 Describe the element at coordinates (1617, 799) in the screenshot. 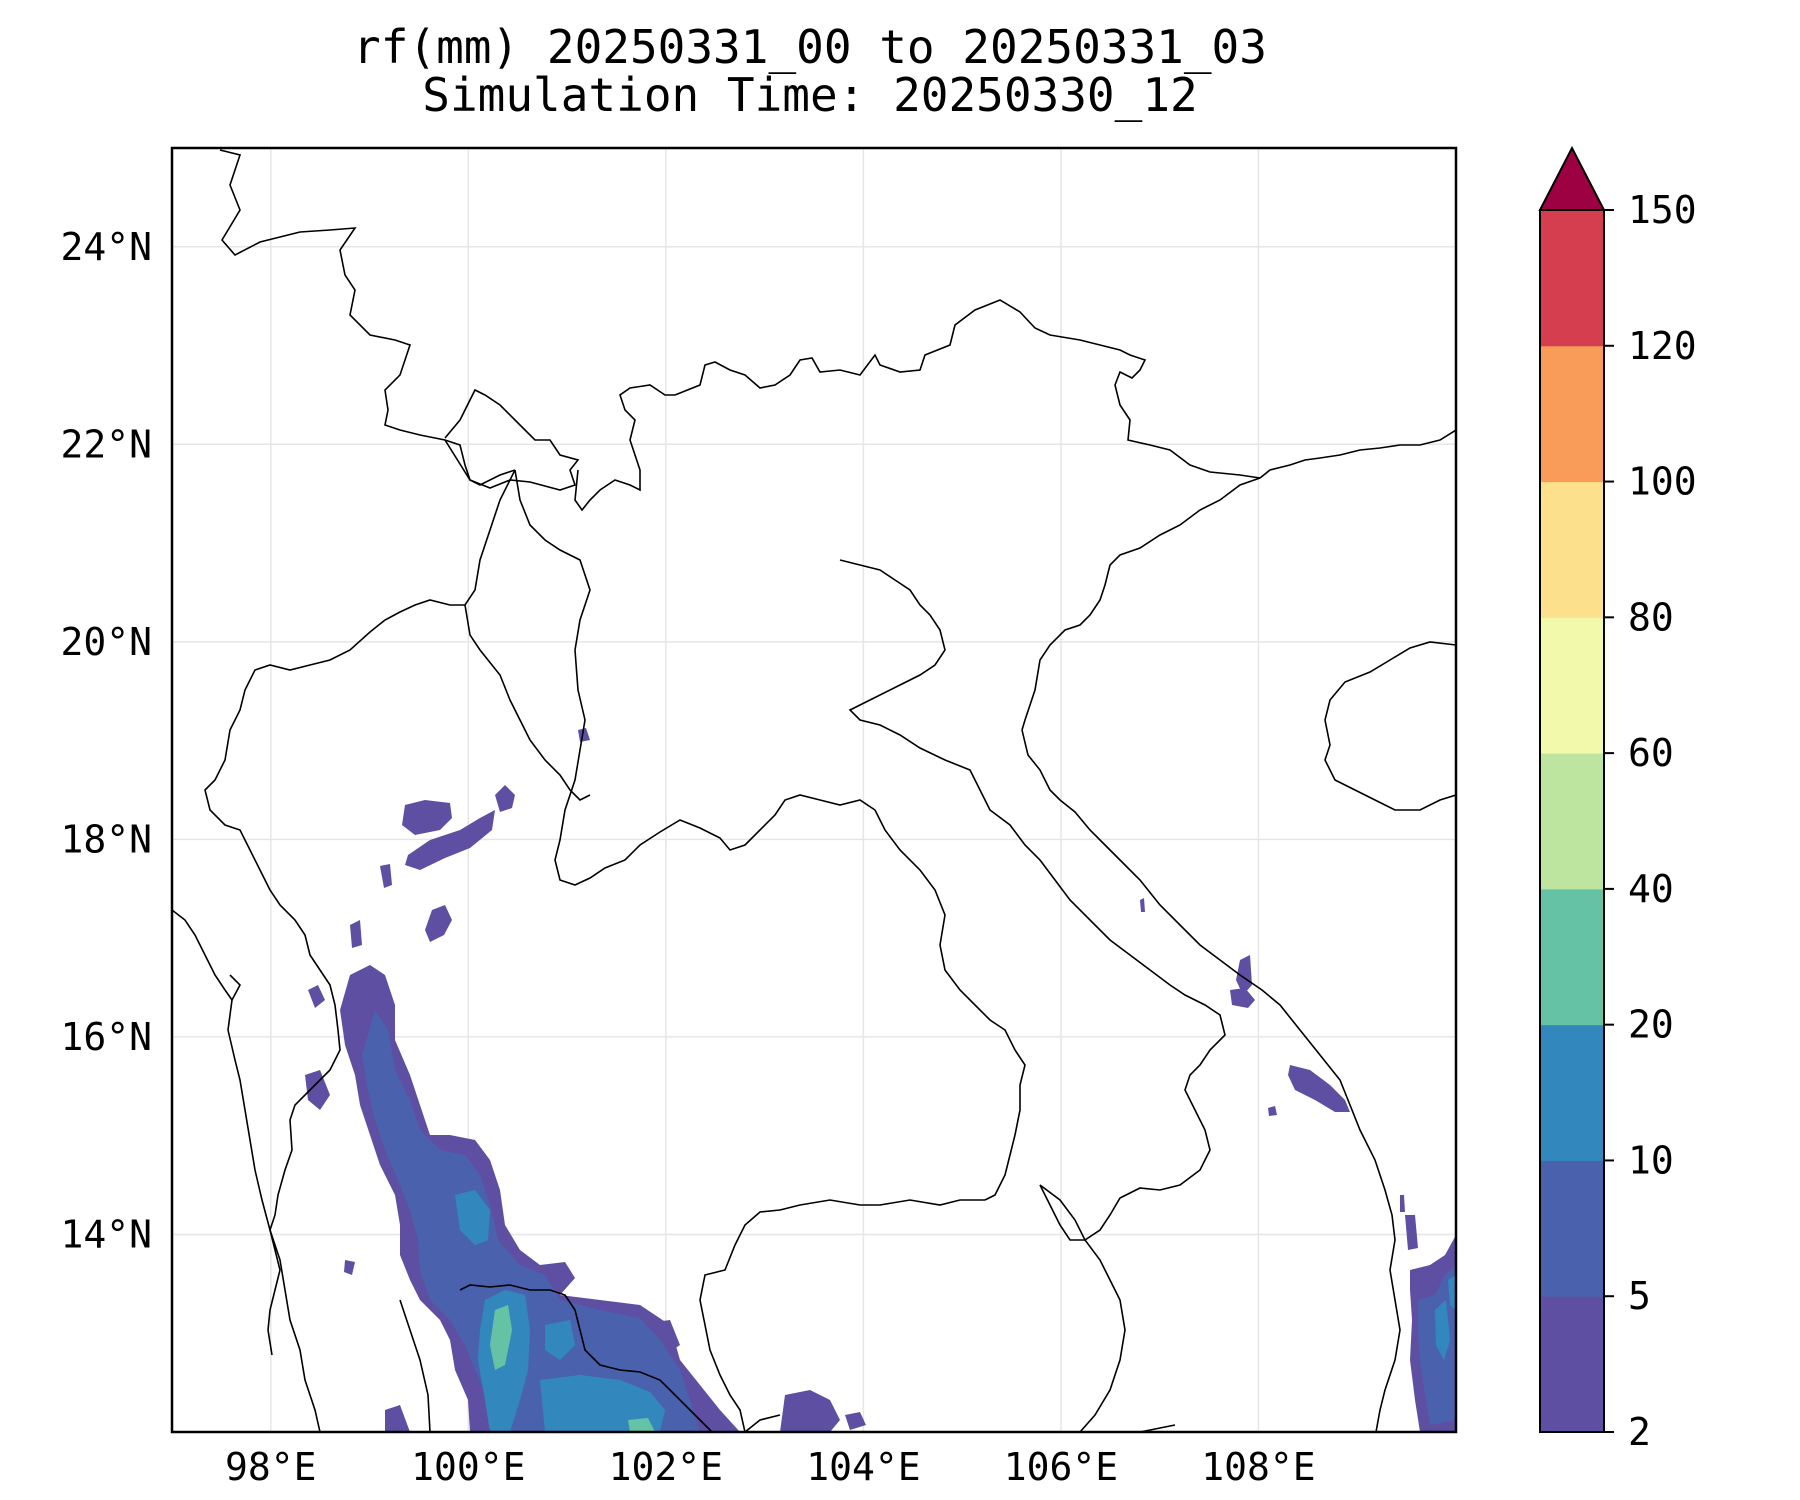

I see `colorbar: 2 5 10 20 40 60 80 100 120 150` at that location.